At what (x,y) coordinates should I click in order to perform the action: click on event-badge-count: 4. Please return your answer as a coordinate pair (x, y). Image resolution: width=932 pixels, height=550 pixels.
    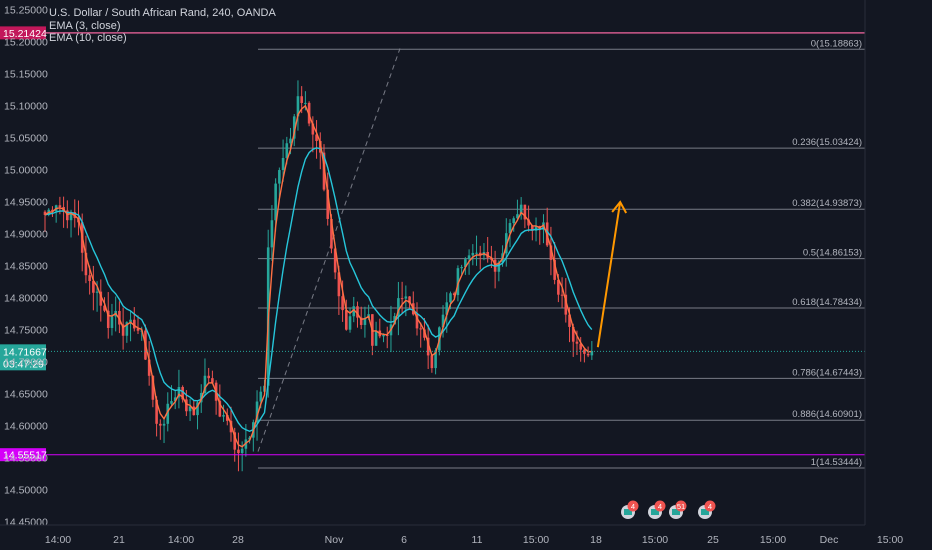
    Looking at the image, I should click on (710, 506).